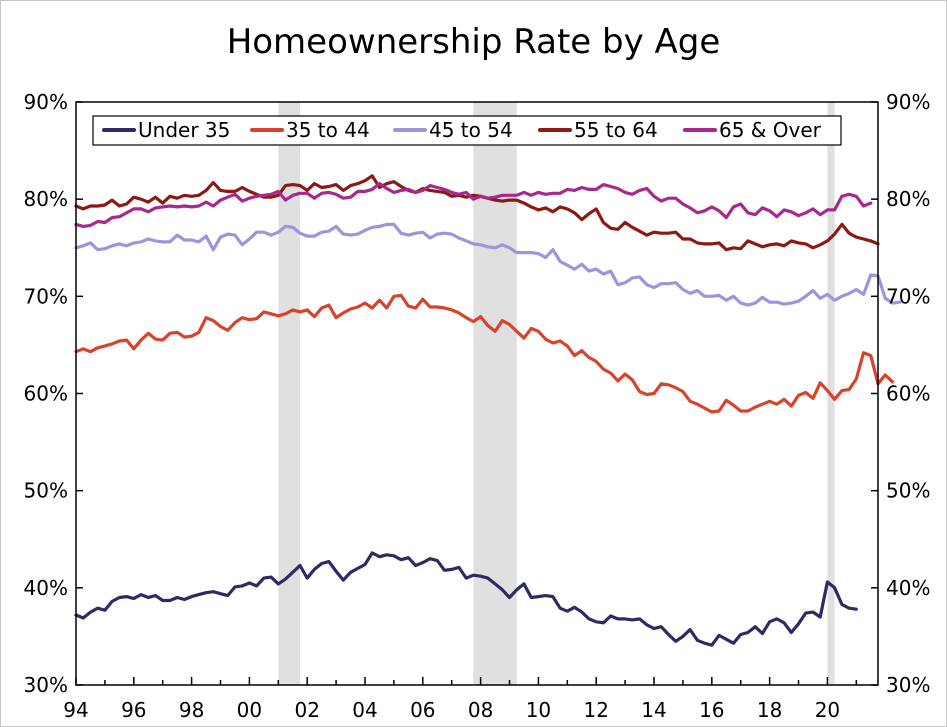 This screenshot has width=947, height=727. Describe the element at coordinates (46, 102) in the screenshot. I see `y-tick-label-left: 90%` at that location.